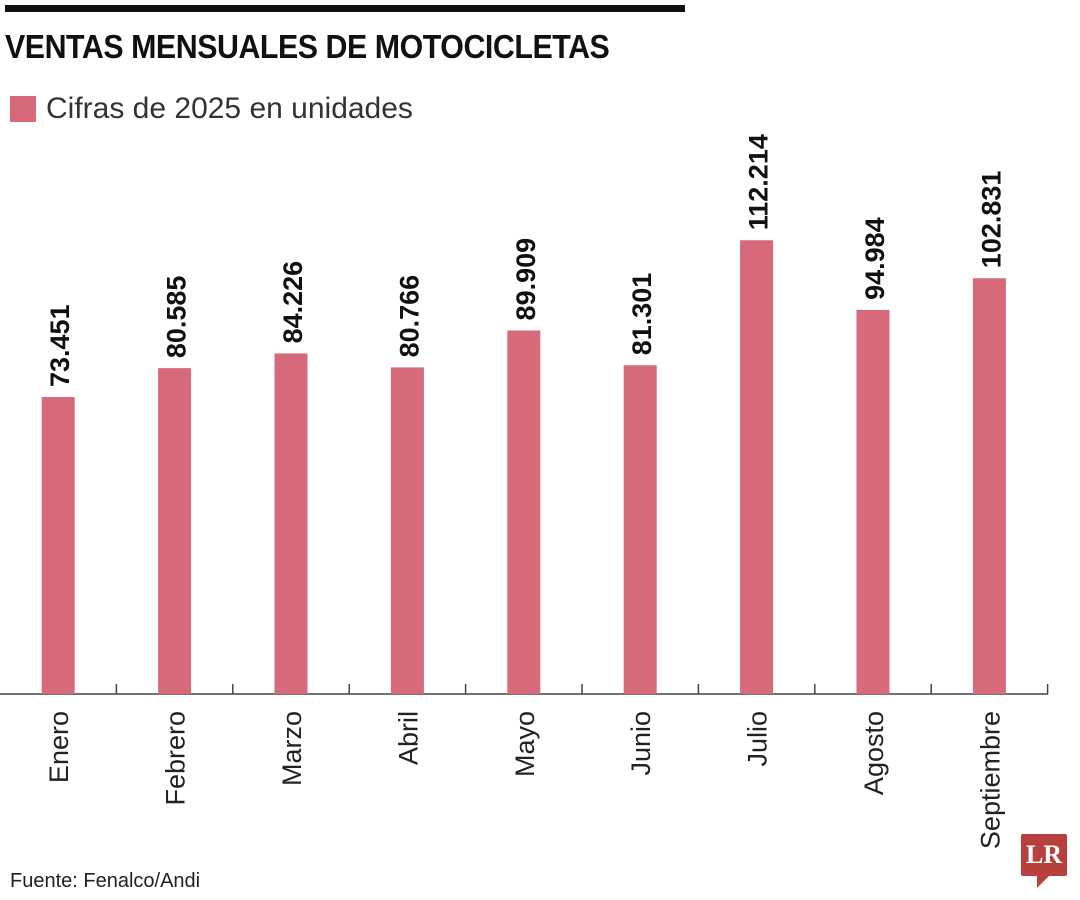  Describe the element at coordinates (176, 758) in the screenshot. I see `category-label: Febrero` at that location.